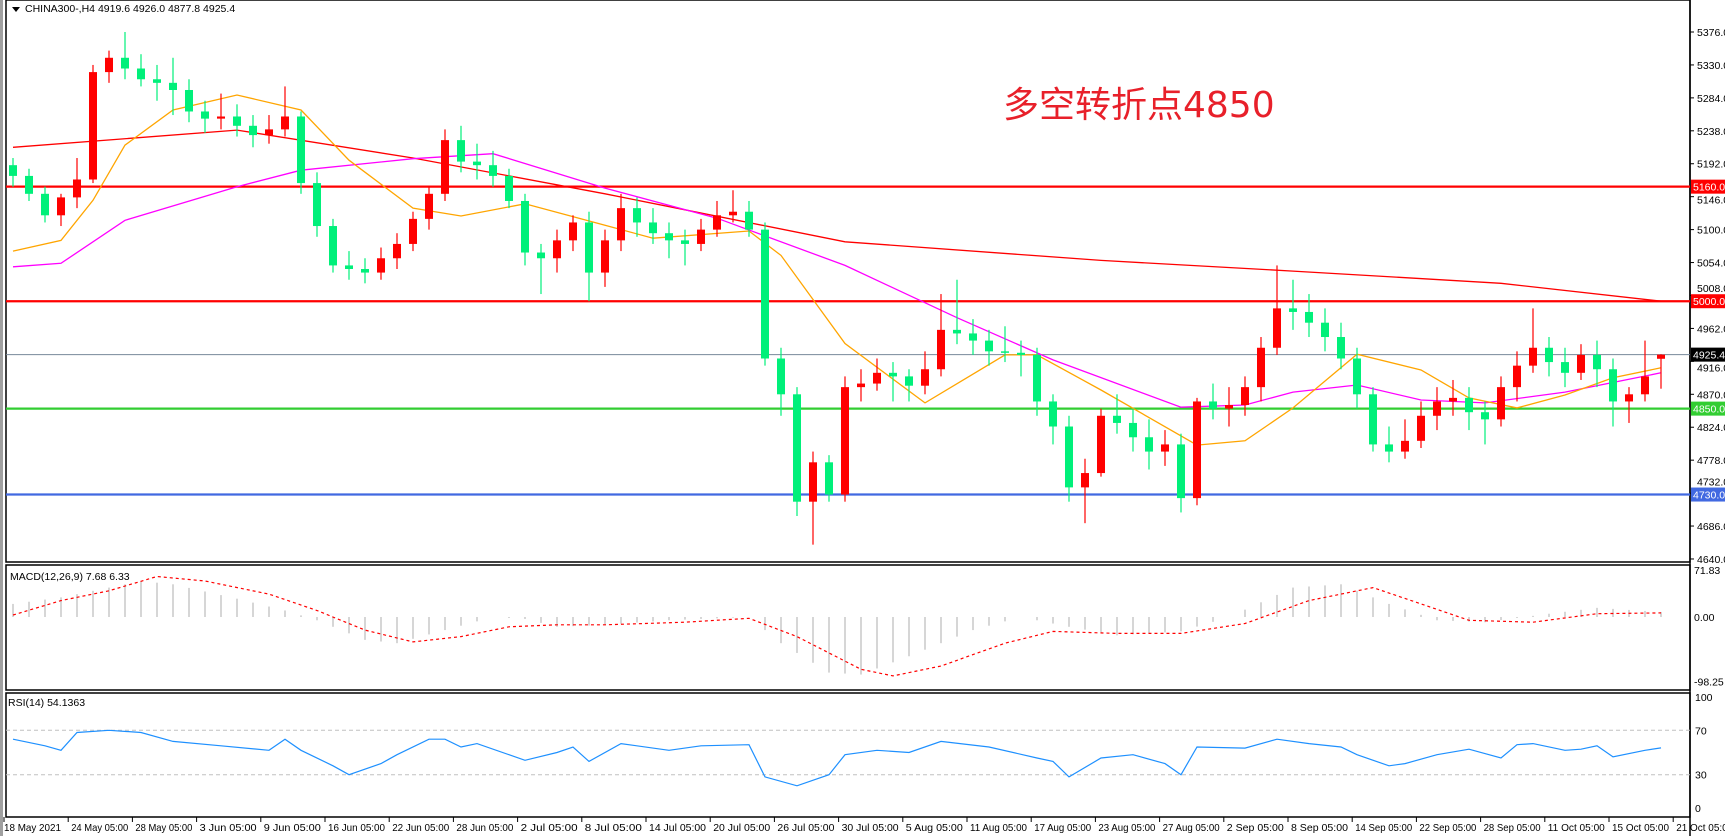  What do you see at coordinates (99, 828) in the screenshot?
I see `time-tick-label: 24 May 05:00` at bounding box center [99, 828].